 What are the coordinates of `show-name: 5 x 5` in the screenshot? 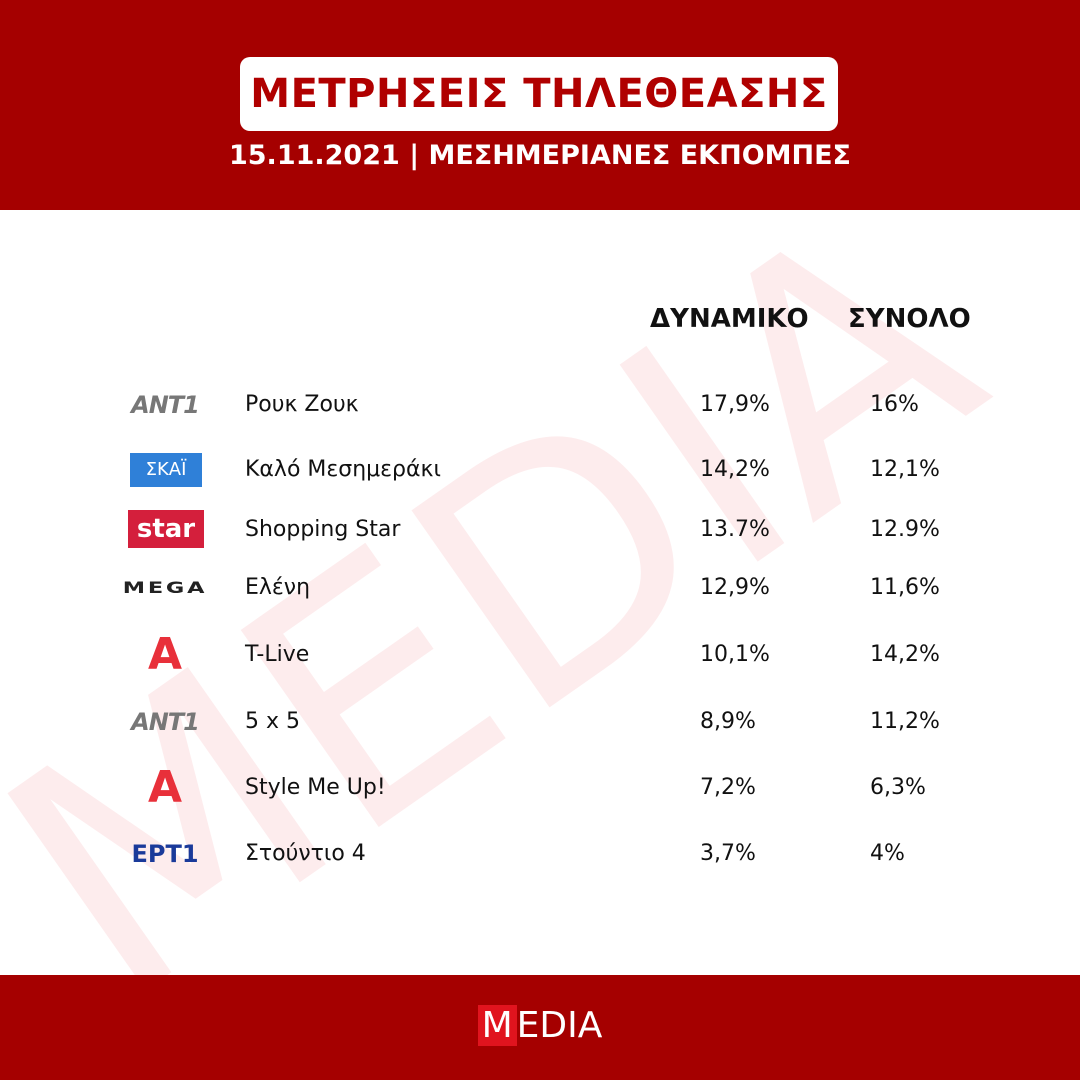 It's located at (272, 721).